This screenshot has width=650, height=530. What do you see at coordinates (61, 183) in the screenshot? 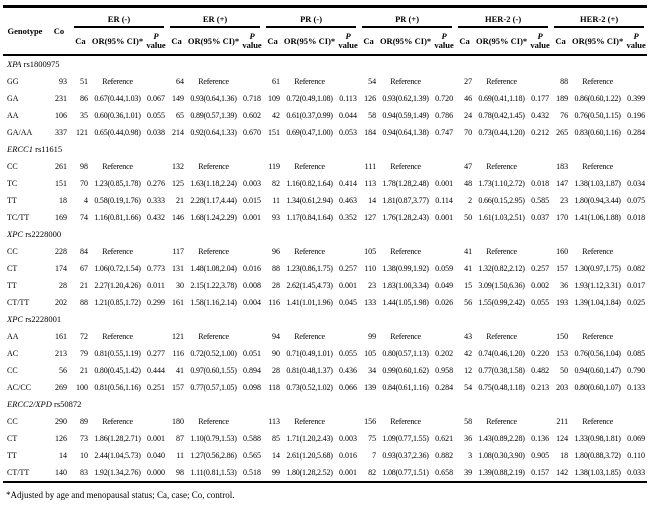
I see `cell-control-count: 151` at bounding box center [61, 183].